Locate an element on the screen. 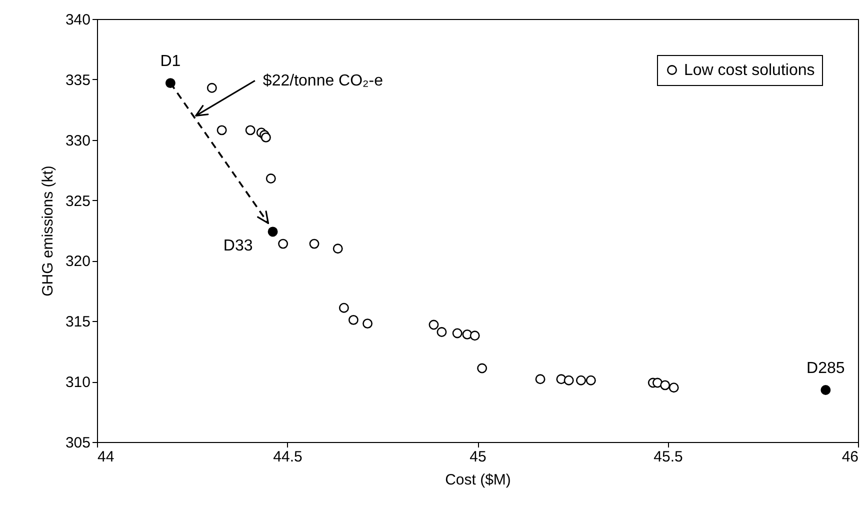  y-tick-label: 305 is located at coordinates (77, 443).